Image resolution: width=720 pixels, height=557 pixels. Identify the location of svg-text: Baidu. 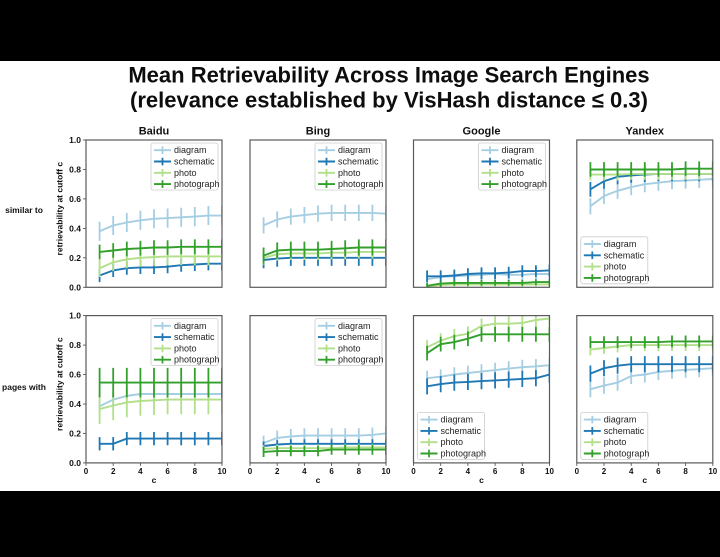
(154, 132).